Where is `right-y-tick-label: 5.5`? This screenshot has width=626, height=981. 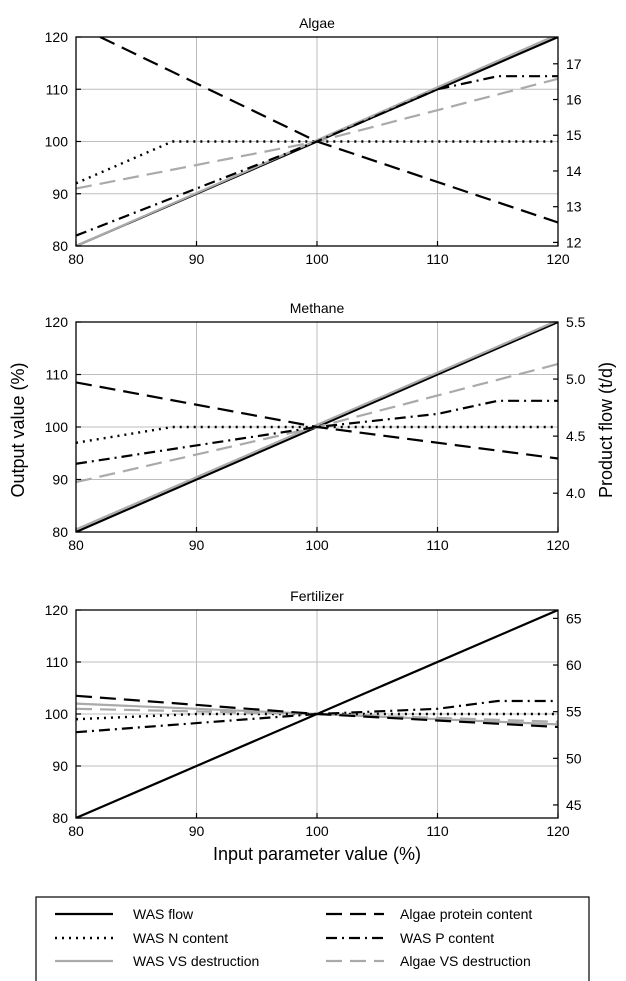 right-y-tick-label: 5.5 is located at coordinates (576, 322).